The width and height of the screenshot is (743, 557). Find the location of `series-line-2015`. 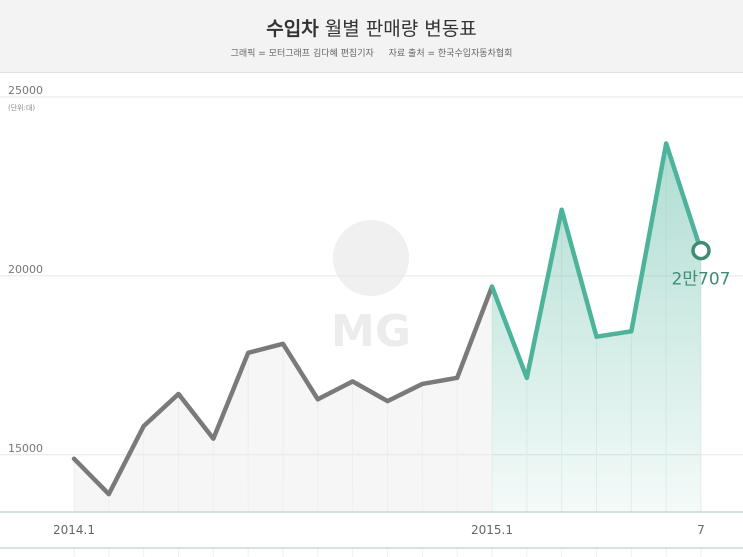

series-line-2015 is located at coordinates (596, 261).